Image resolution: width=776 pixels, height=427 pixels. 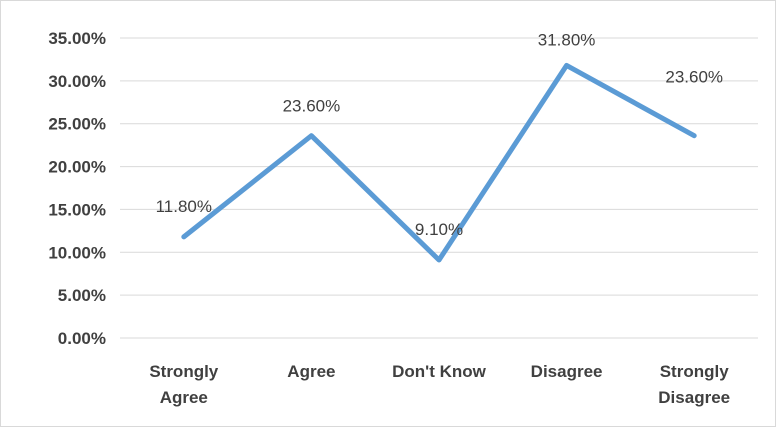 I want to click on y-tick-label: 5.00%, so click(x=82, y=295).